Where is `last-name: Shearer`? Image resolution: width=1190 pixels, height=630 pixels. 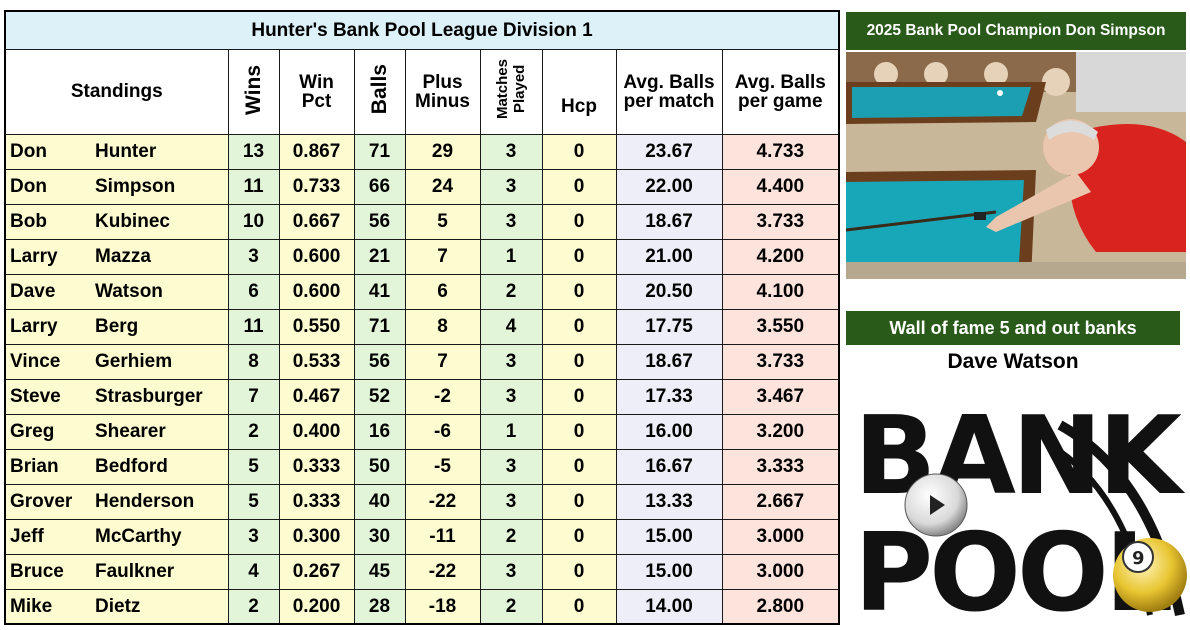
last-name: Shearer is located at coordinates (162, 431).